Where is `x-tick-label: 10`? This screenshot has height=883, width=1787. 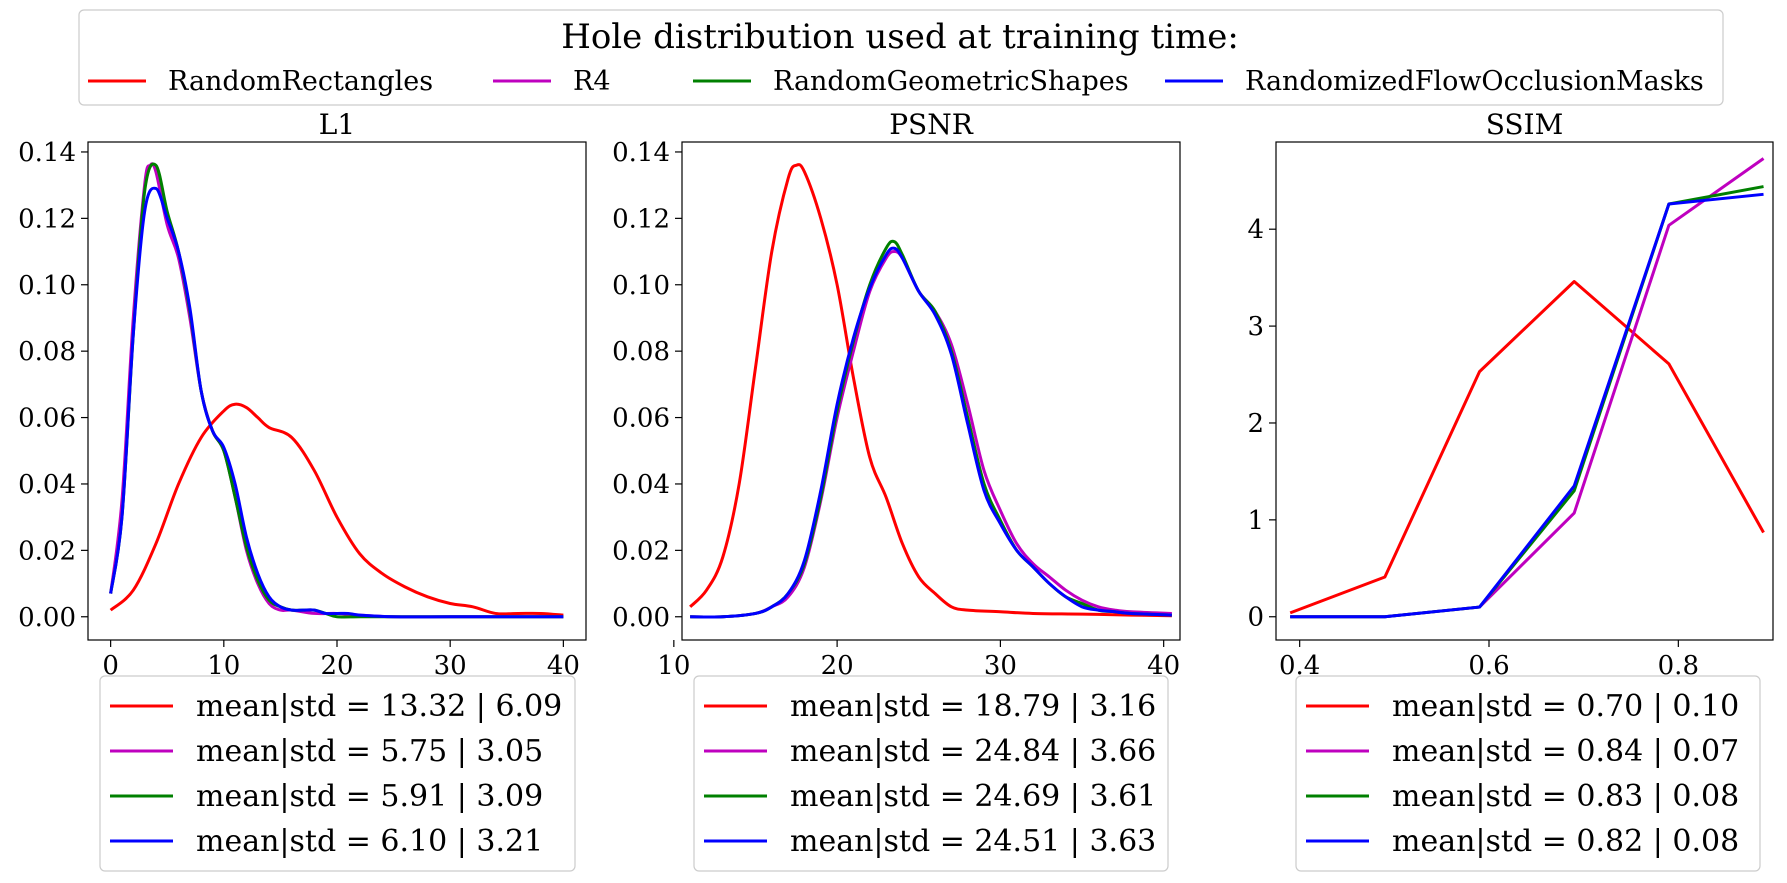
x-tick-label: 10 is located at coordinates (673, 666).